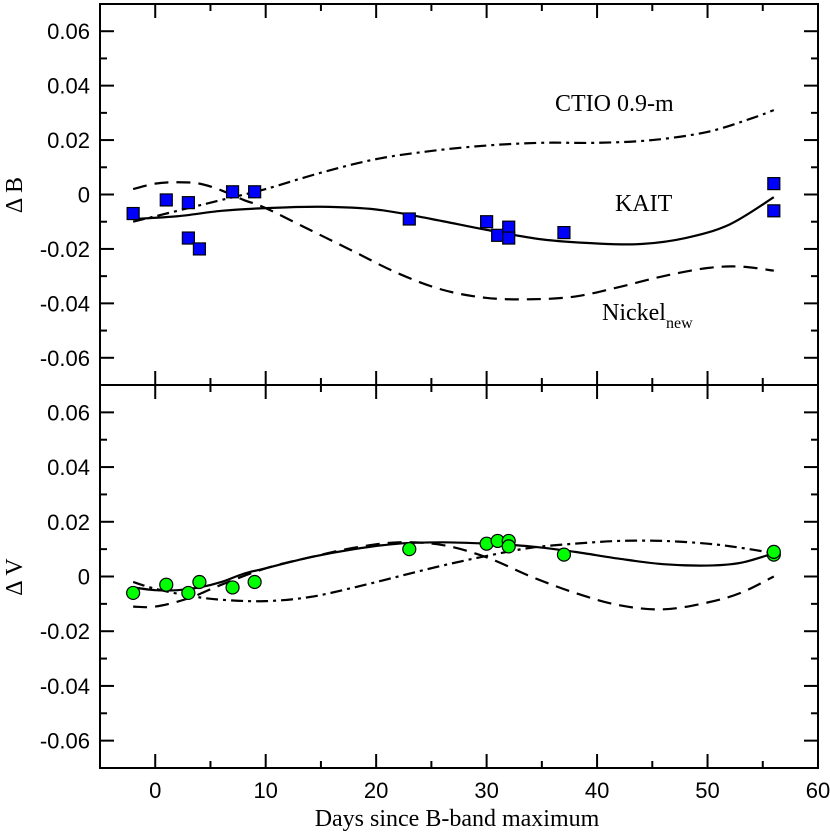  What do you see at coordinates (454, 221) in the screenshot?
I see `top-curve-kait` at bounding box center [454, 221].